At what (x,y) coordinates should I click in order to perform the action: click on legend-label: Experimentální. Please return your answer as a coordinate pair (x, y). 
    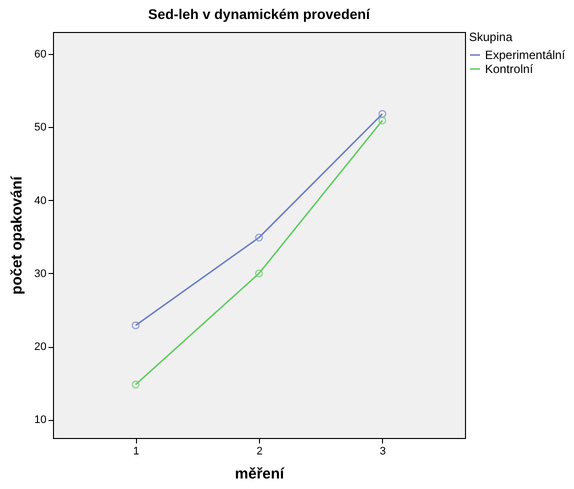
    Looking at the image, I should click on (525, 55).